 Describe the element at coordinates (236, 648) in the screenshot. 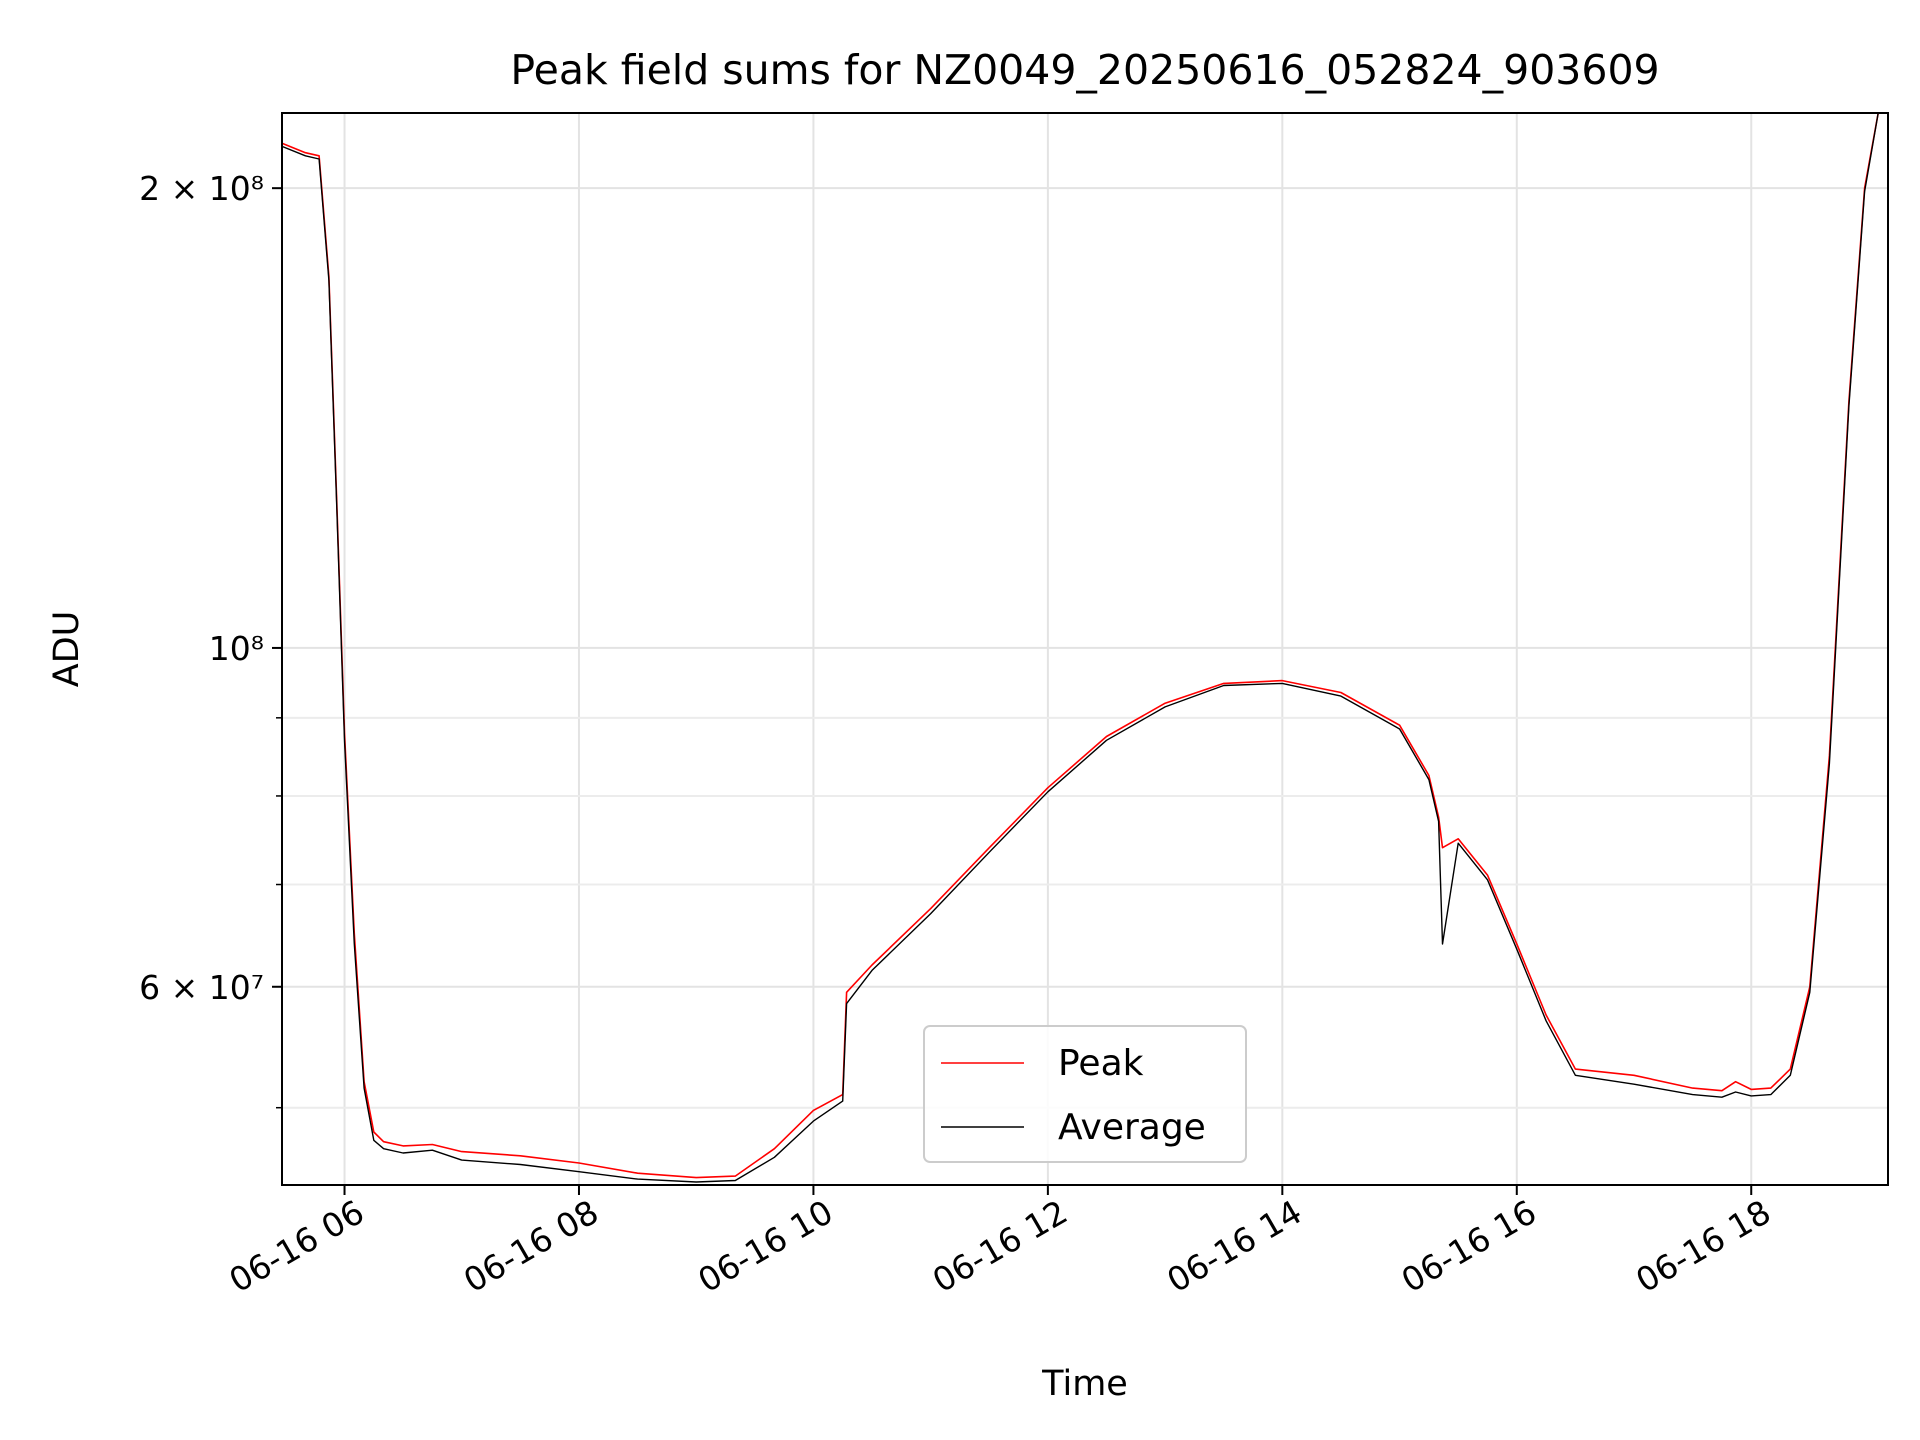

I see `y-tick-label: 10⁸` at that location.